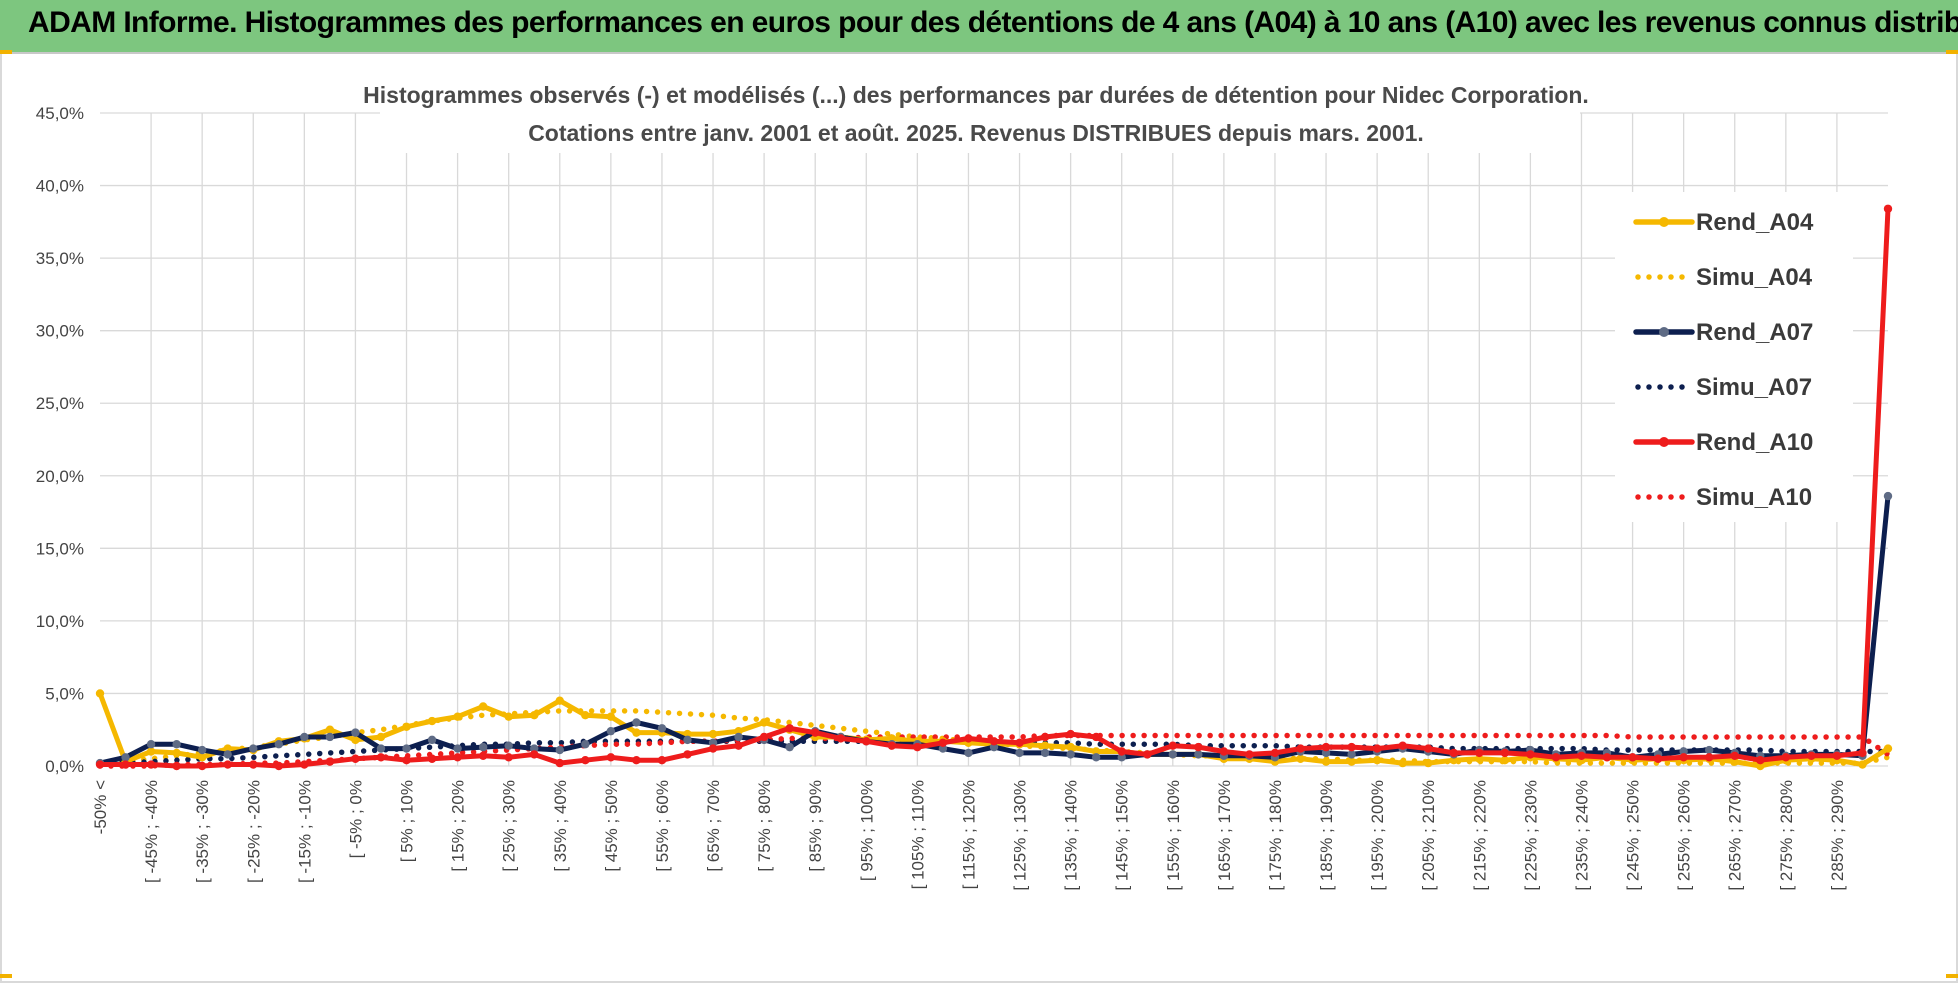 This screenshot has width=1958, height=983. What do you see at coordinates (1479, 835) in the screenshot?
I see `x-tick-label: [ 215% ; 220%` at bounding box center [1479, 835].